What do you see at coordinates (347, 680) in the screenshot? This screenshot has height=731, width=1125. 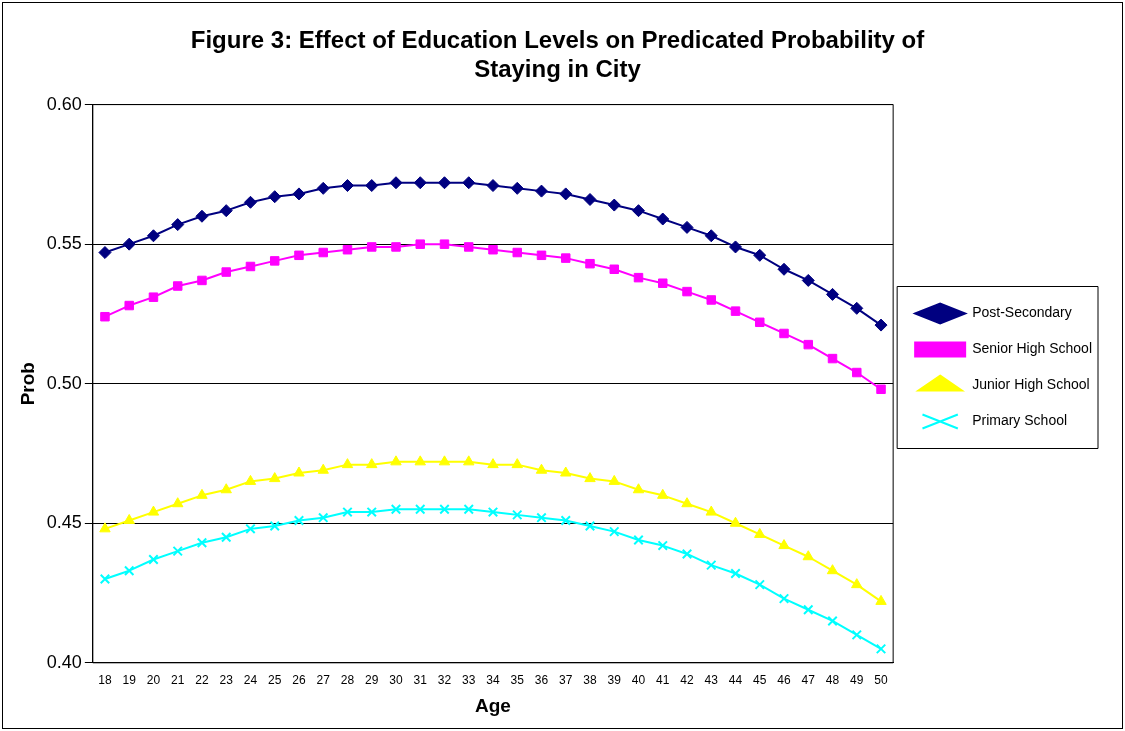 I see `x-tick-label: 28` at bounding box center [347, 680].